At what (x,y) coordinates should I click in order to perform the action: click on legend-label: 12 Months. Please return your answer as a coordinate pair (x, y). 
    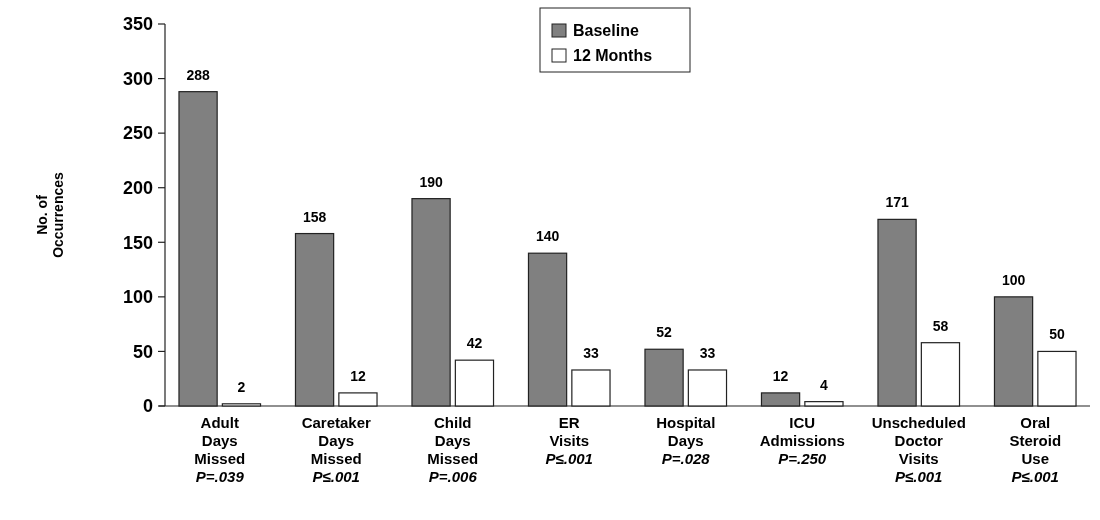
    Looking at the image, I should click on (613, 55).